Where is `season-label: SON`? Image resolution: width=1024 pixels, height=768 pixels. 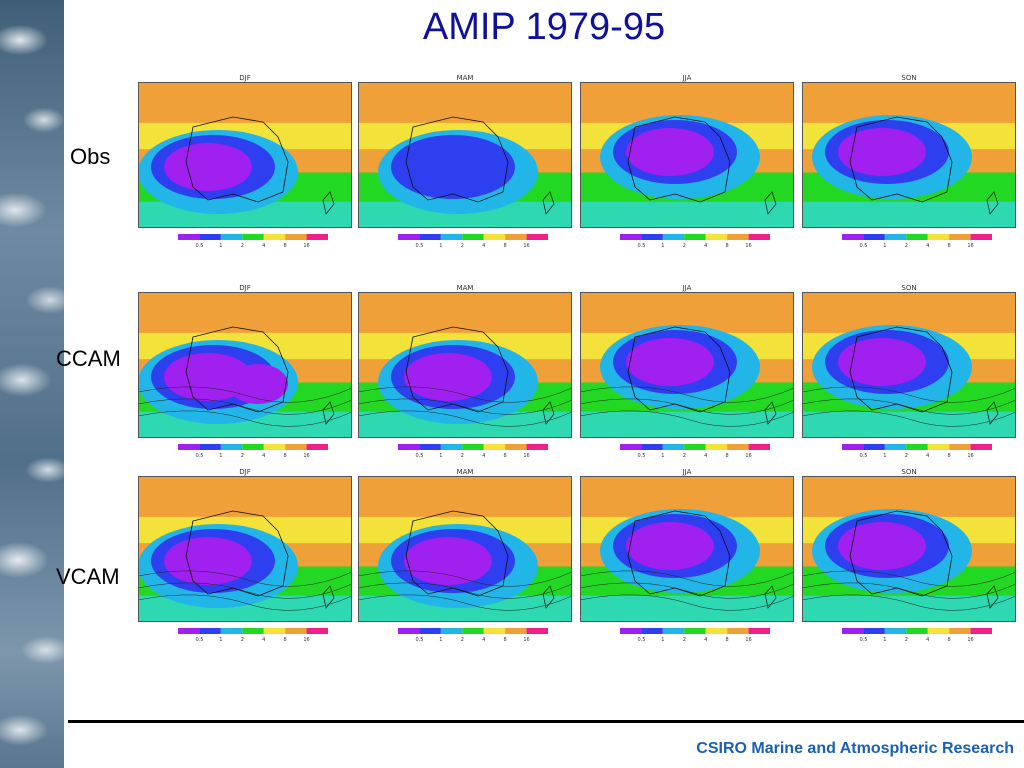
season-label: SON is located at coordinates (909, 472).